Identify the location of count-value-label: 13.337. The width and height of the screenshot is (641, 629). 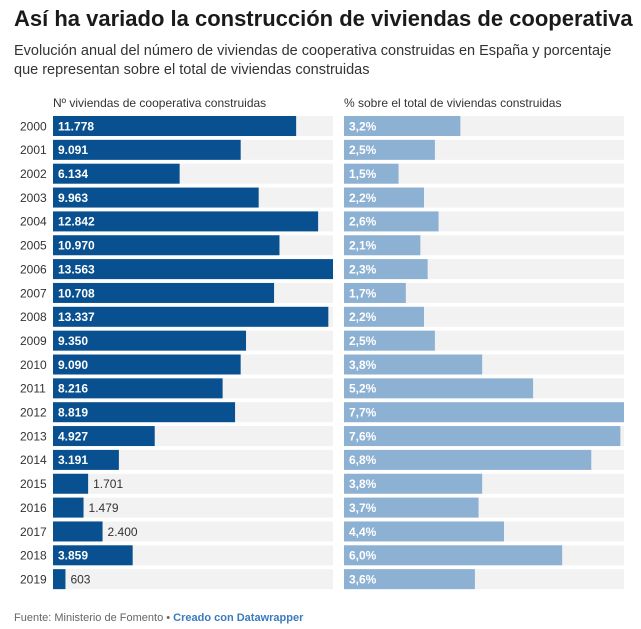
(76, 317).